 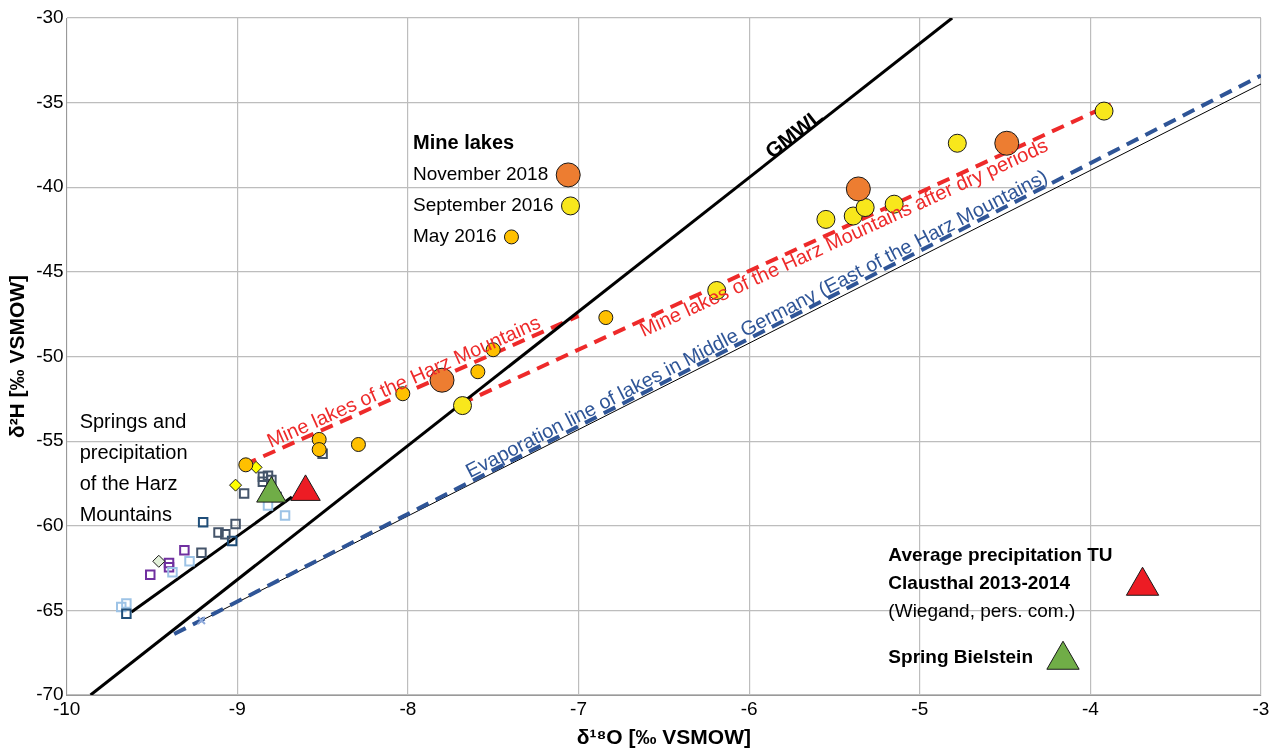 I want to click on y-tick-label: -35, so click(x=50, y=101).